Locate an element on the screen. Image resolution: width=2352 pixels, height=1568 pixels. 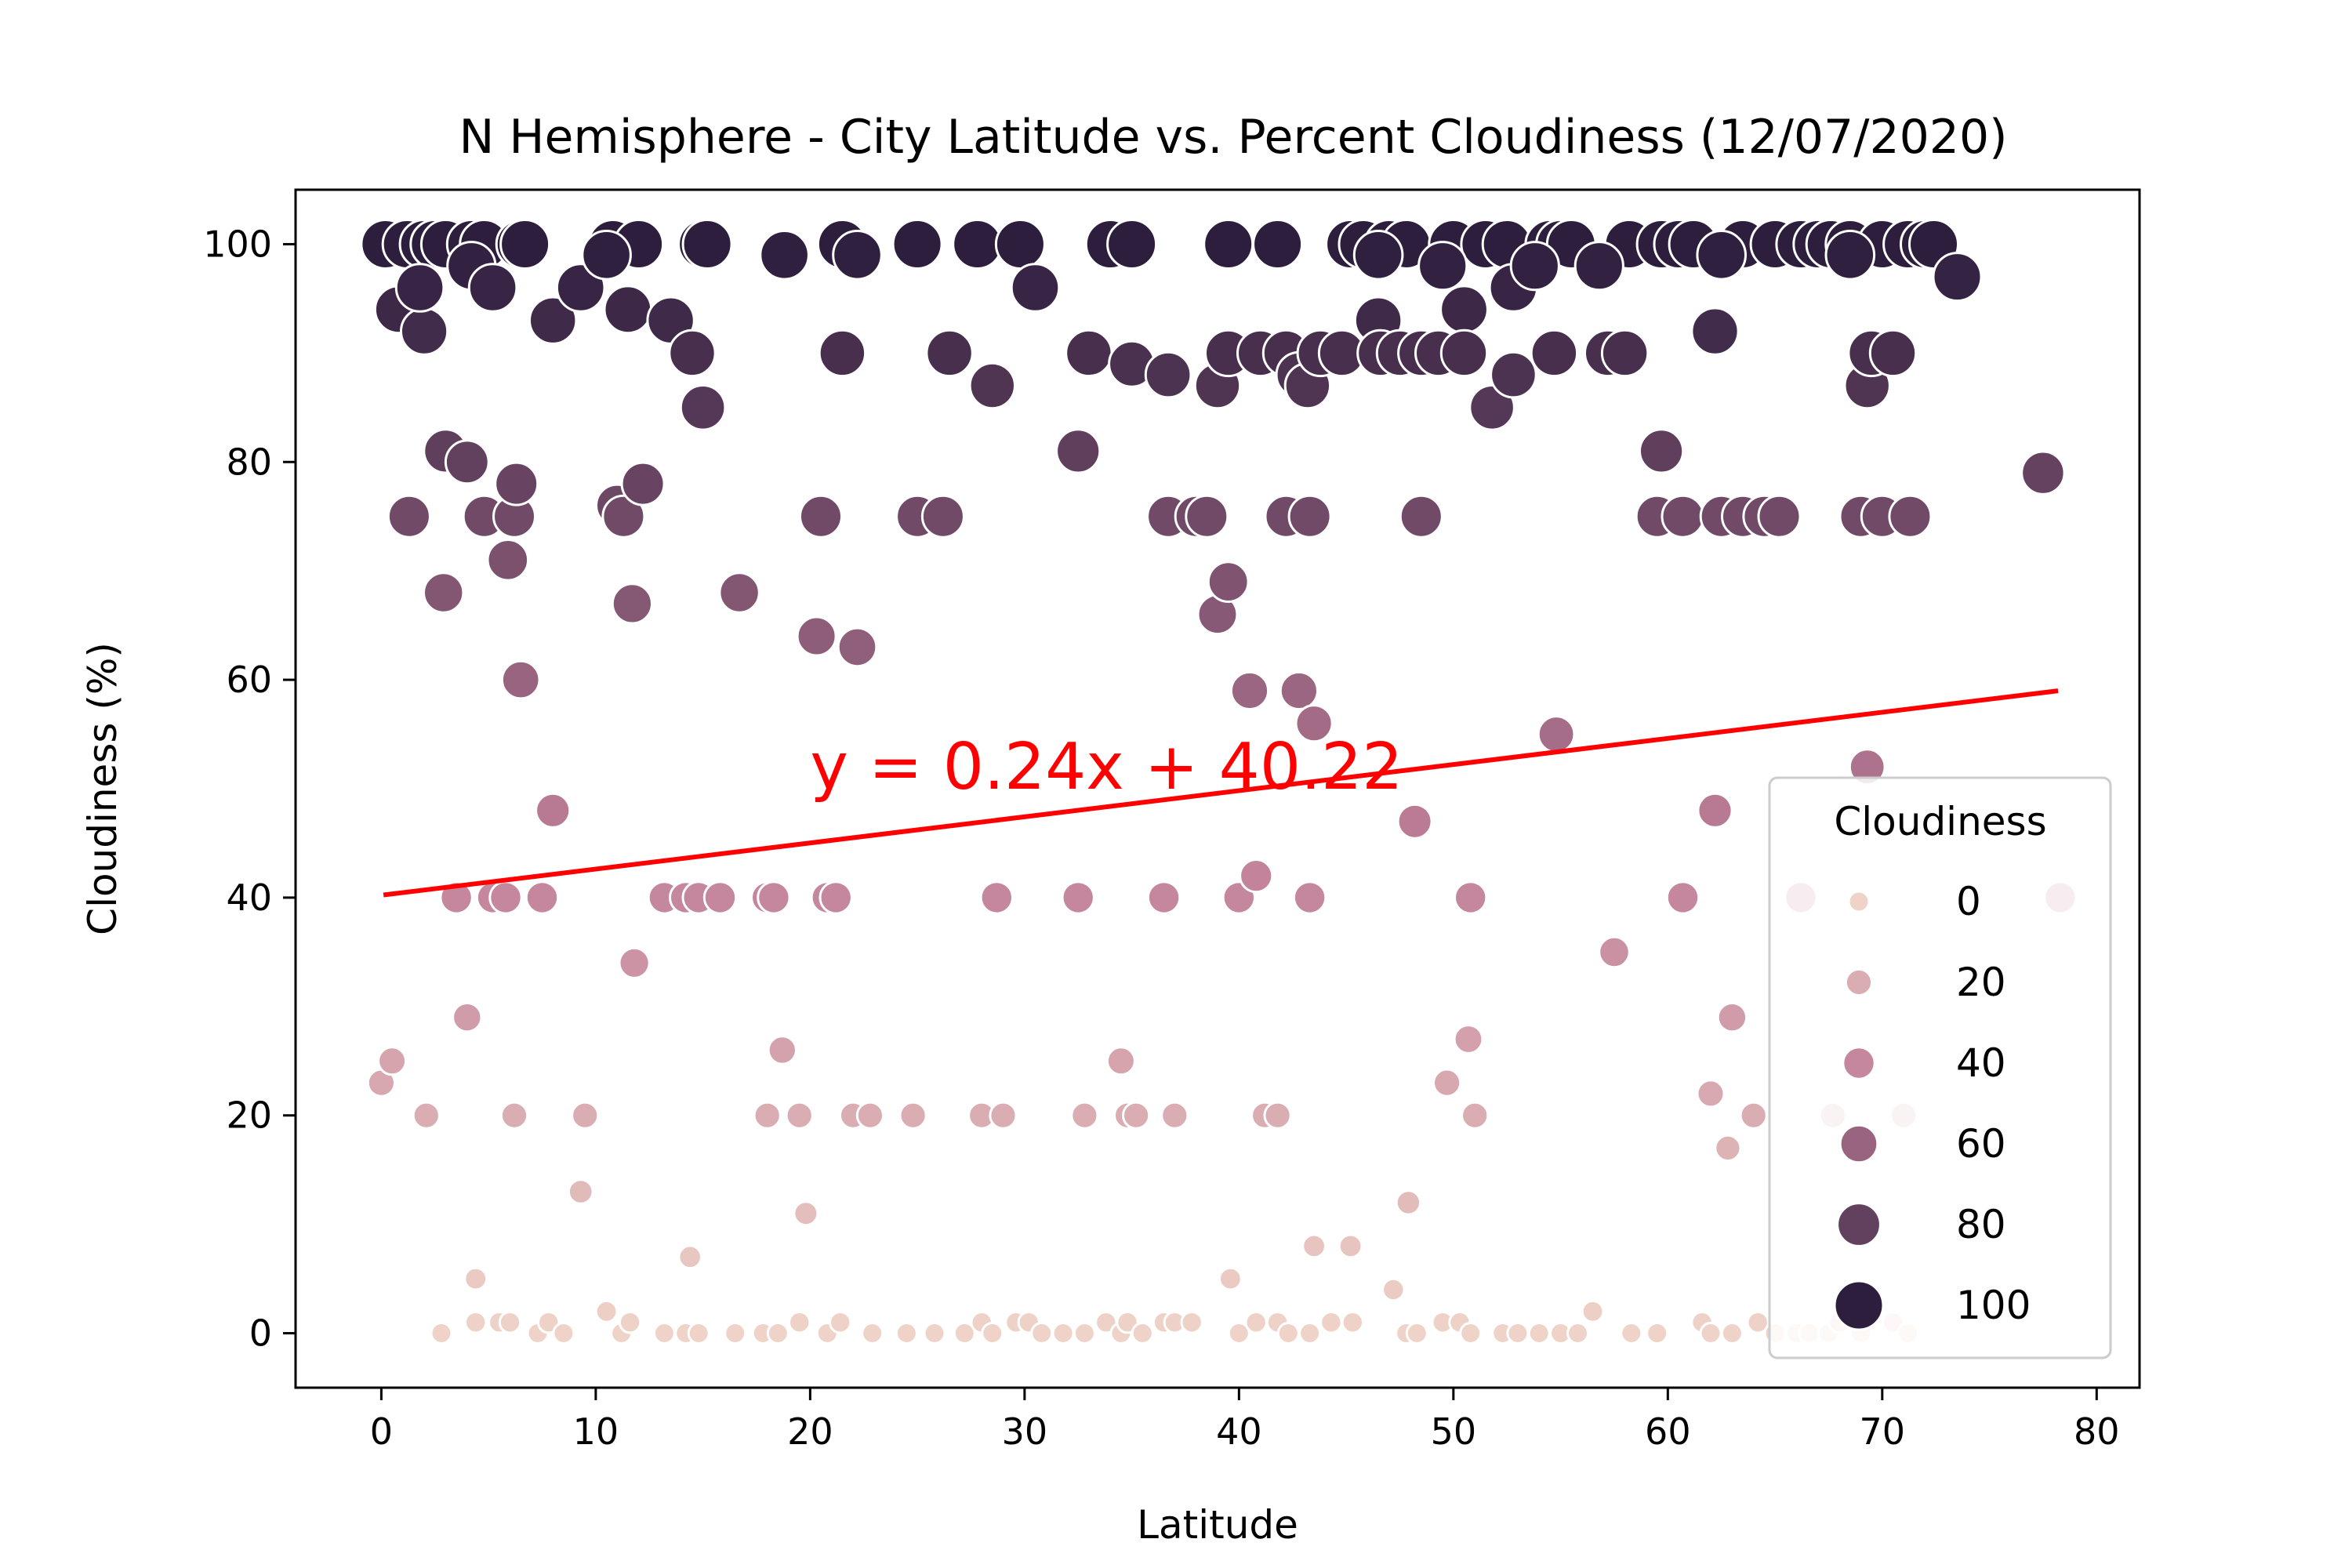
legend-label: 40 is located at coordinates (1981, 1063).